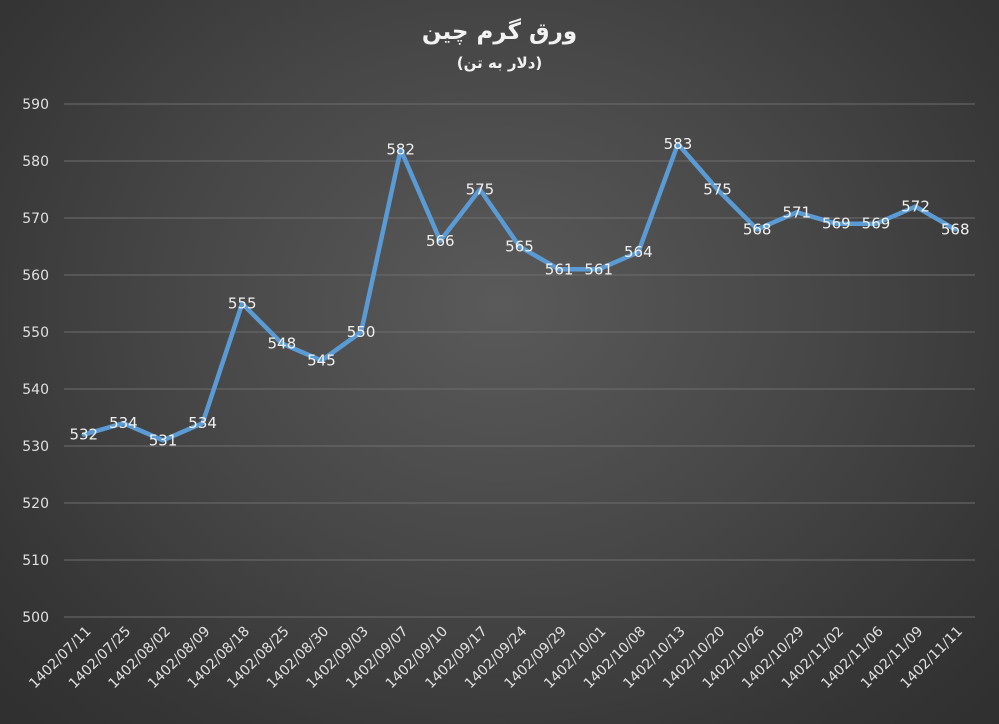  Describe the element at coordinates (35, 361) in the screenshot. I see `y-axis-ticks: 500 510 520 530 540 550 560 570 580 590` at that location.